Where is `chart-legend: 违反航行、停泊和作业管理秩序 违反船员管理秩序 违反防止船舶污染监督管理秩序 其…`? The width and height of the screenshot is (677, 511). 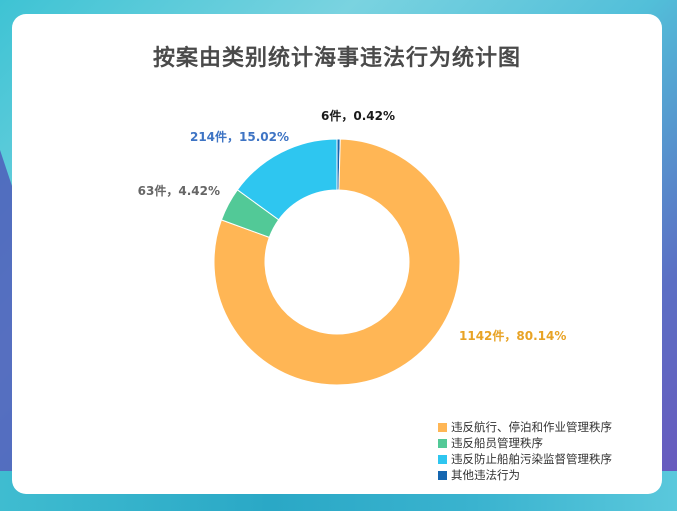 chart-legend: 违反航行、停泊和作业管理秩序 违反船员管理秩序 违反防止船舶污染监督管理秩序 其… is located at coordinates (525, 451).